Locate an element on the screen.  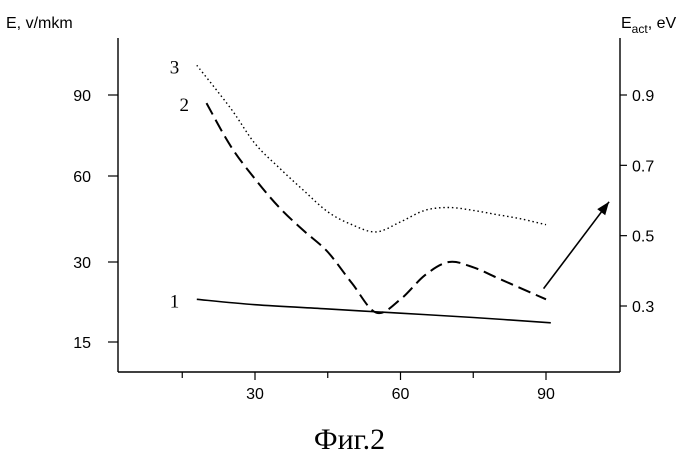
axis-arrow-head is located at coordinates (603, 208).